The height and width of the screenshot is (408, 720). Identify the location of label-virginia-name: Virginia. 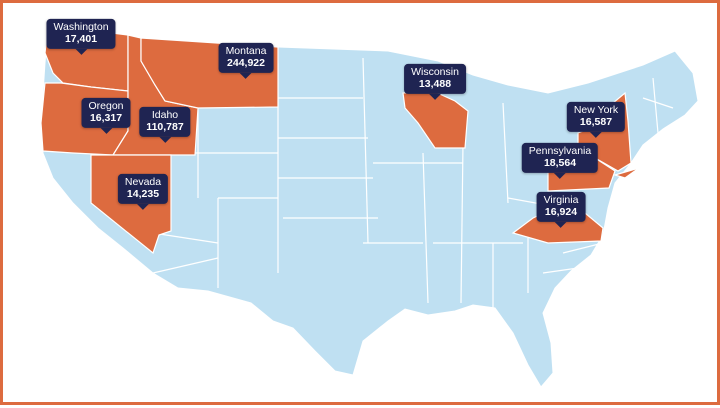
(561, 199).